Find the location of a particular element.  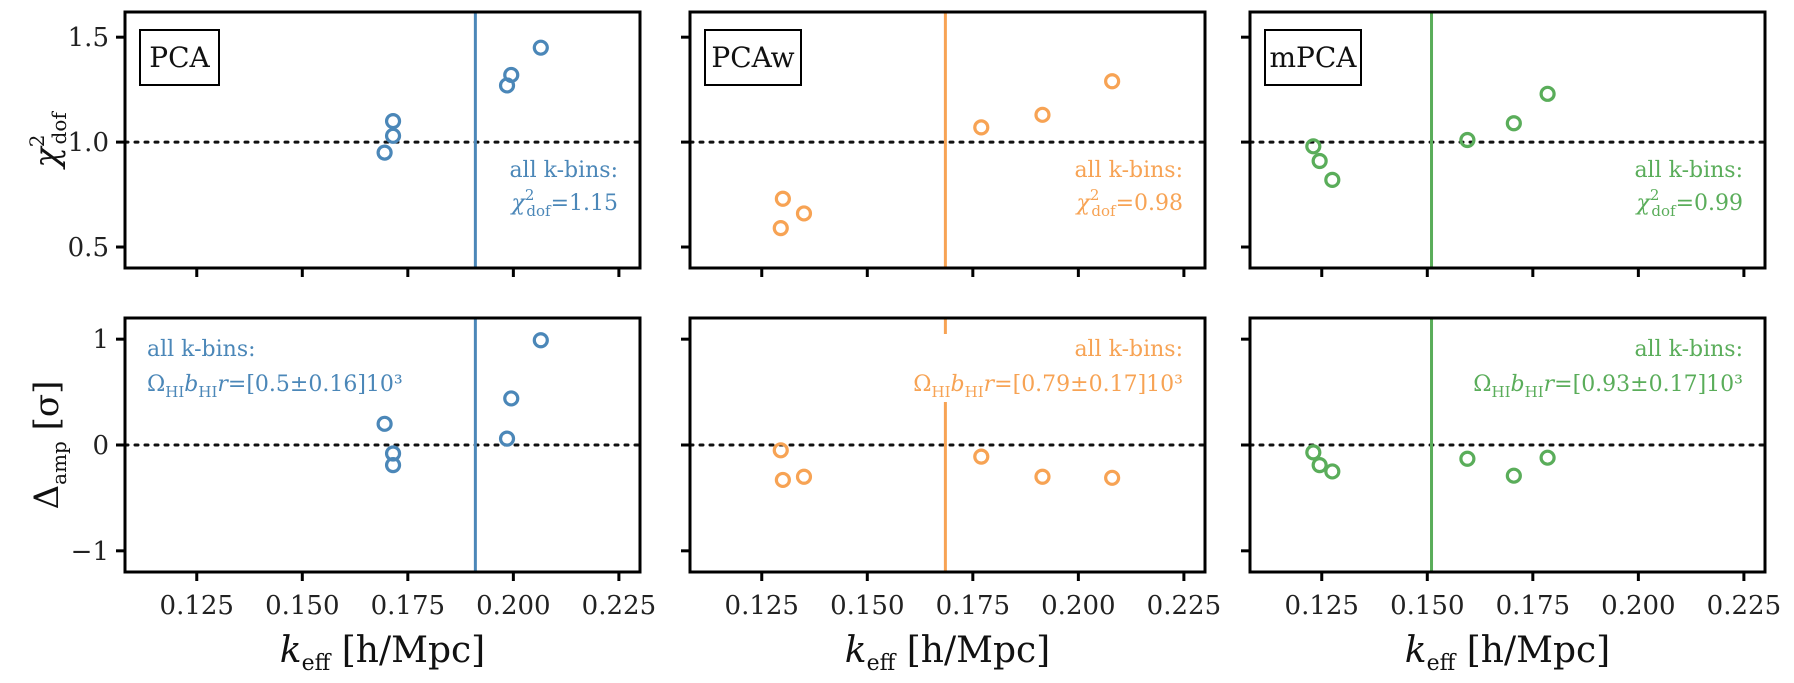

method-label: mPCA is located at coordinates (1313, 57).